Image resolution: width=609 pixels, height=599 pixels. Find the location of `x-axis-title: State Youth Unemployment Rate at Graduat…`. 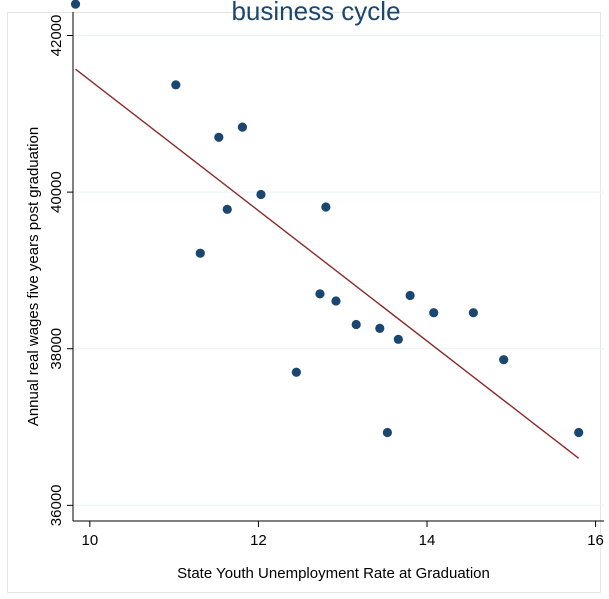

x-axis-title: State Youth Unemployment Rate at Graduat… is located at coordinates (333, 573).